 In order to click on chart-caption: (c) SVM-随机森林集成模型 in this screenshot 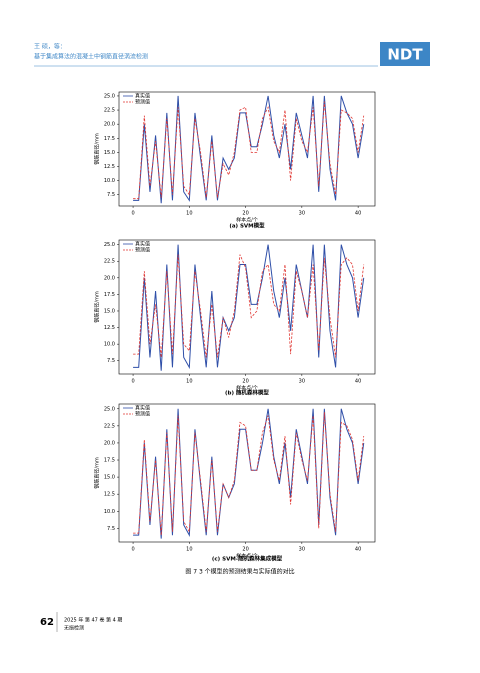, I will do `click(247, 559)`.